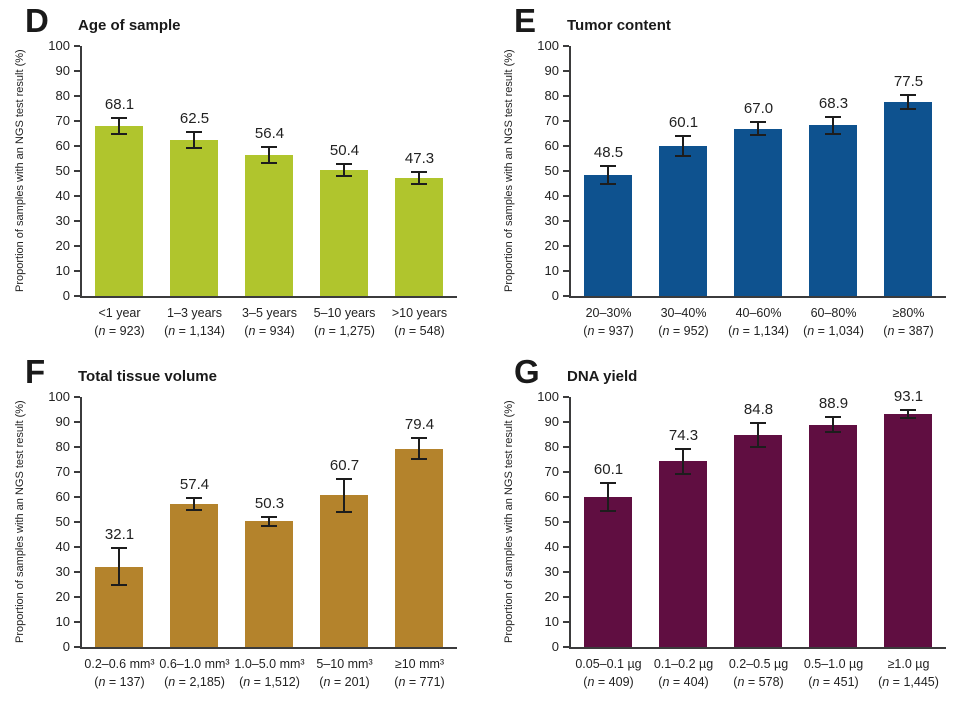 This screenshot has width=979, height=703. I want to click on x-tick-label: 0.2–0.6 mm³ (n = 137), so click(119, 673).